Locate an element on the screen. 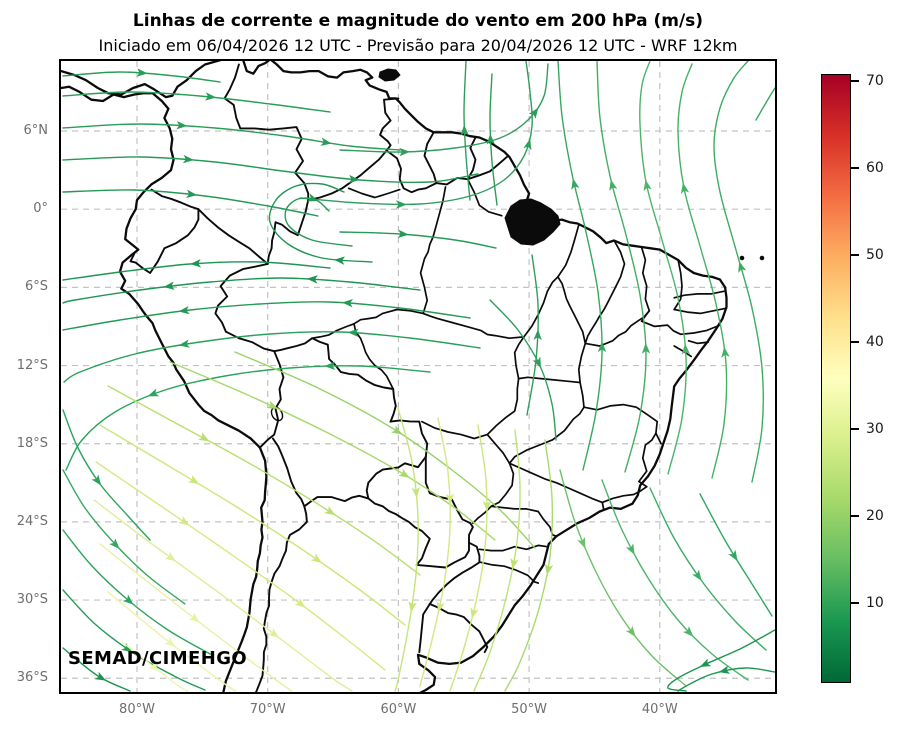 The image size is (909, 735). lon-tick-label: 70°W is located at coordinates (267, 709).